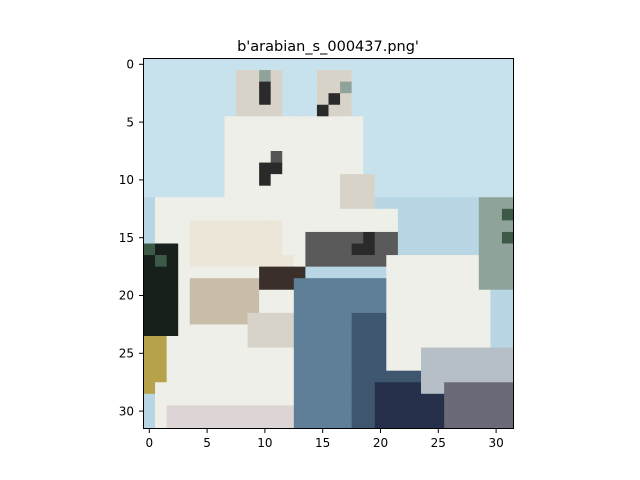 This screenshot has height=480, width=640. Describe the element at coordinates (131, 296) in the screenshot. I see `y-tick: 20` at that location.